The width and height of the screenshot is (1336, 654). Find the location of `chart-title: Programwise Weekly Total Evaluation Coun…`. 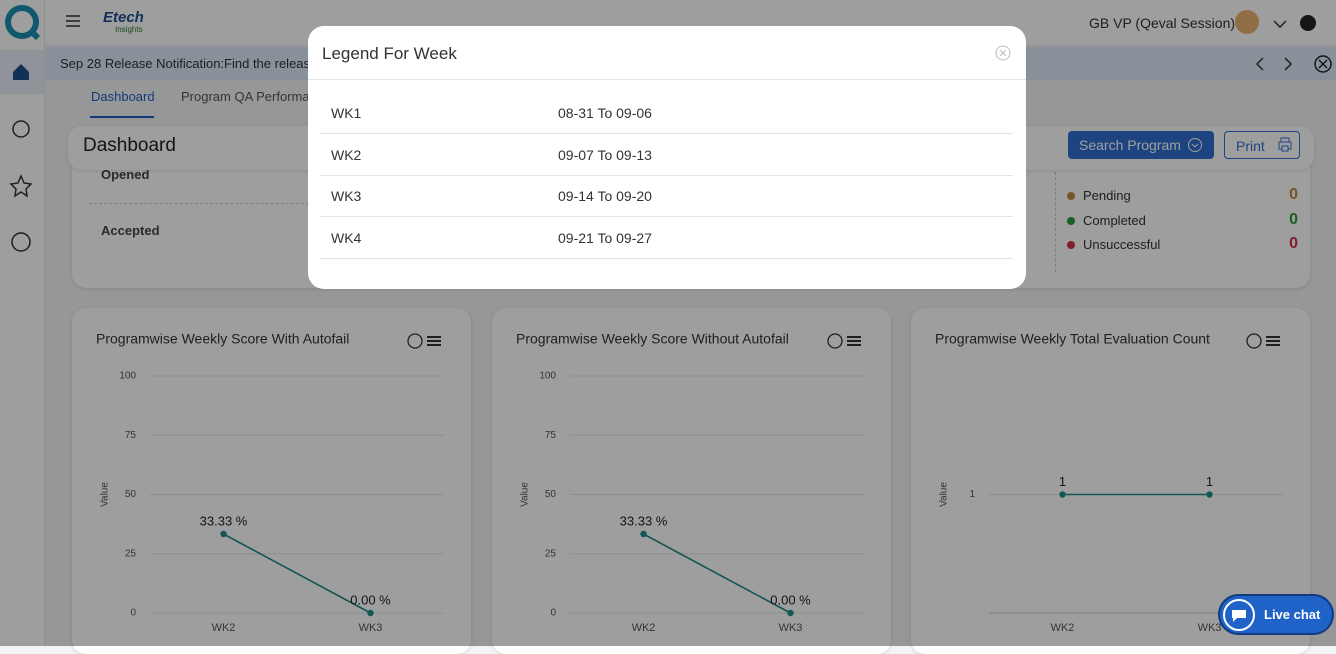

chart-title: Programwise Weekly Total Evaluation Coun… is located at coordinates (1072, 339).